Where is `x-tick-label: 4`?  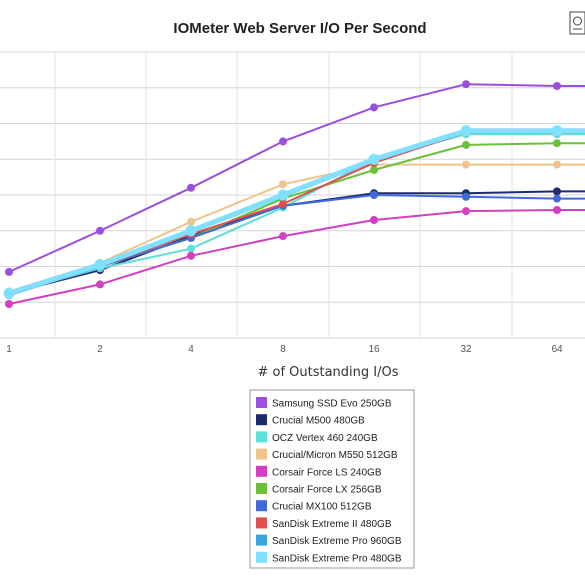
x-tick-label: 4 is located at coordinates (191, 349).